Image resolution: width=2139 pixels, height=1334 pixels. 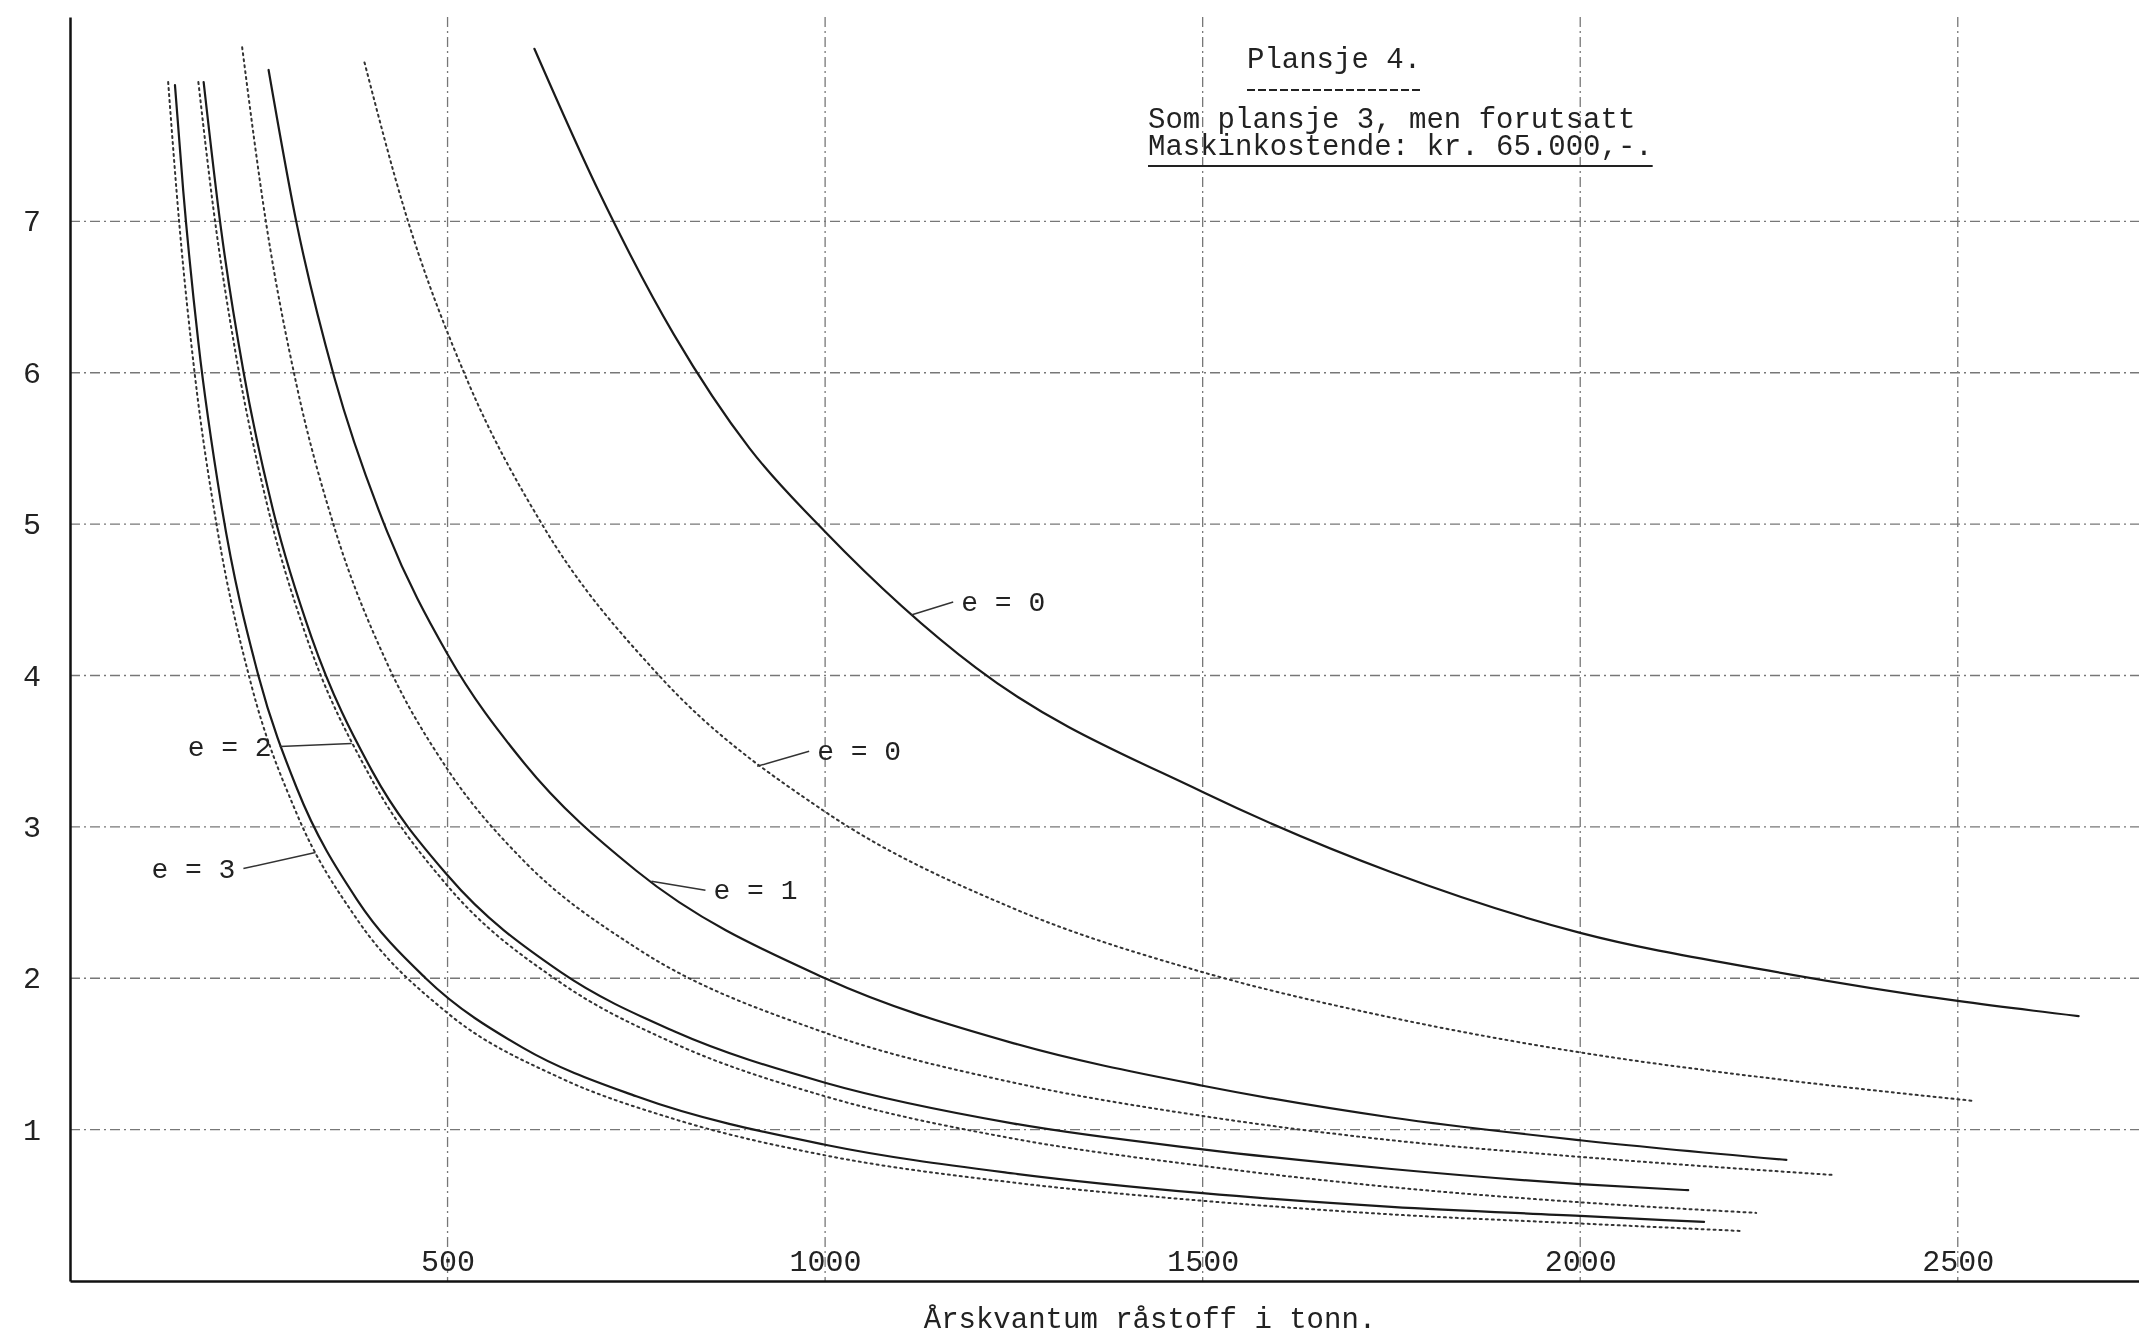 I want to click on x-axis-title: Årskvantum råstoff i tonn., so click(x=1150, y=1319).